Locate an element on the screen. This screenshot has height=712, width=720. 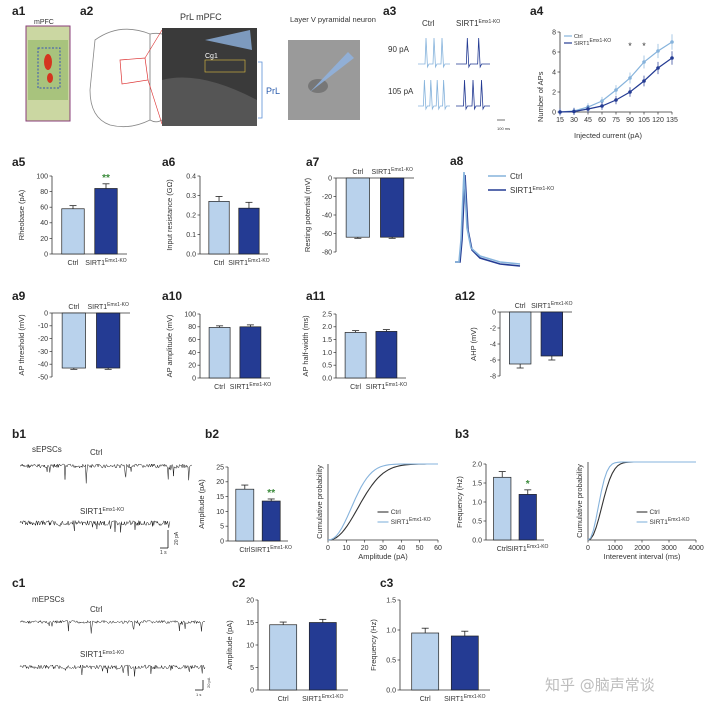
x-tick-label: 0 is located at coordinates (328, 548).